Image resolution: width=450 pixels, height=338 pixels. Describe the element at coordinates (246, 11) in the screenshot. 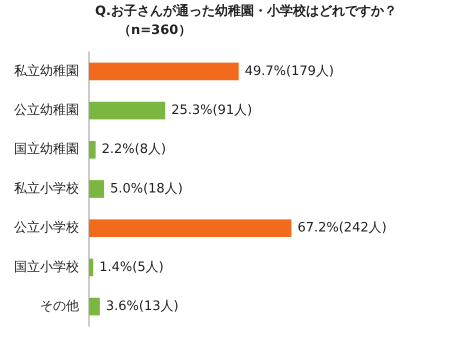

I see `chart-title: Q.お子さんが通った幼稚園・小学校はどれですか？` at that location.